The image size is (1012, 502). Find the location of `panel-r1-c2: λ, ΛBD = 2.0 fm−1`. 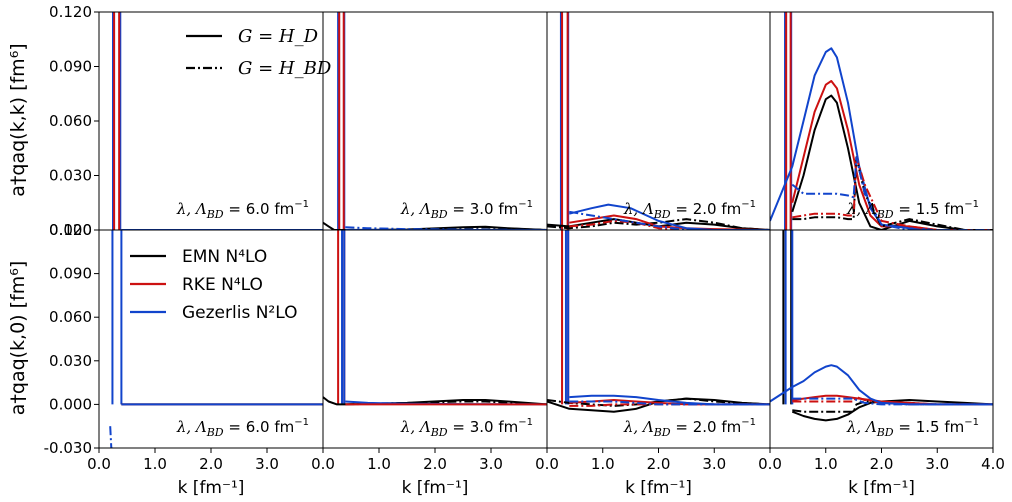

panel-r1-c2: λ, ΛBD = 2.0 fm−1 is located at coordinates (658, 339).